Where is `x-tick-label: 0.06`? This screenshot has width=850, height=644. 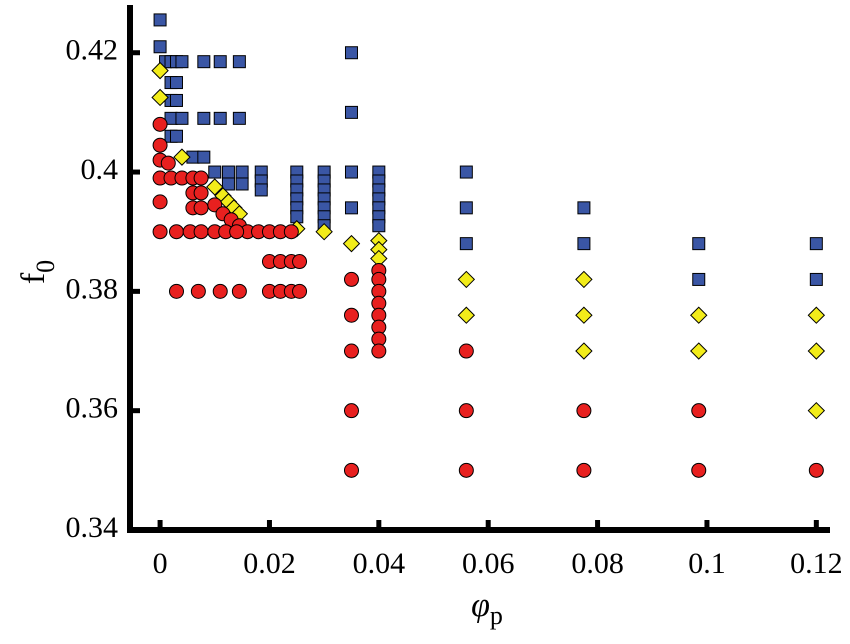 x-tick-label: 0.06 is located at coordinates (488, 563).